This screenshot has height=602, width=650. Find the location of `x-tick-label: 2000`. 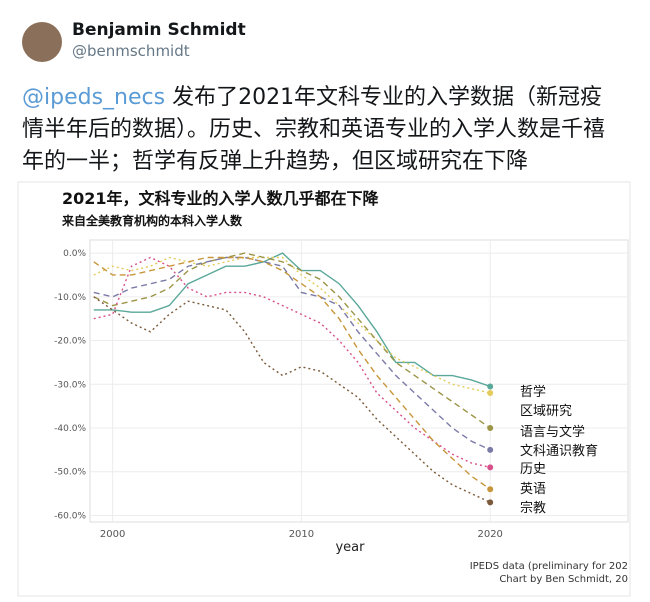

x-tick-label: 2000 is located at coordinates (112, 534).